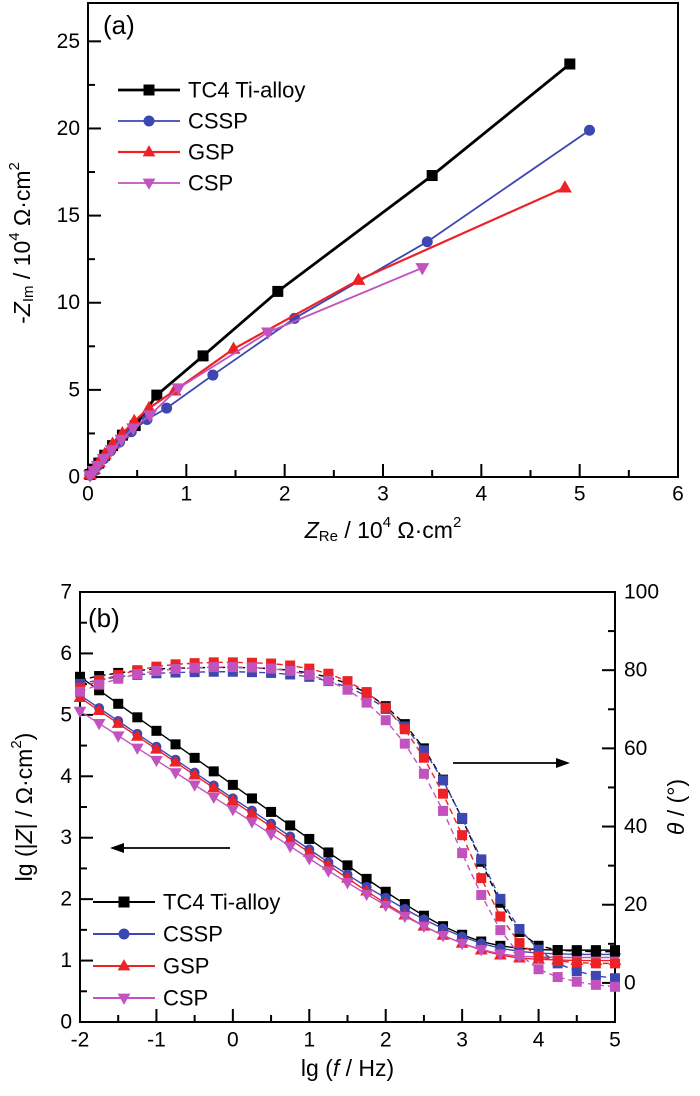 The width and height of the screenshot is (700, 1096). Describe the element at coordinates (74, 389) in the screenshot. I see `y-tick-label: 5` at that location.